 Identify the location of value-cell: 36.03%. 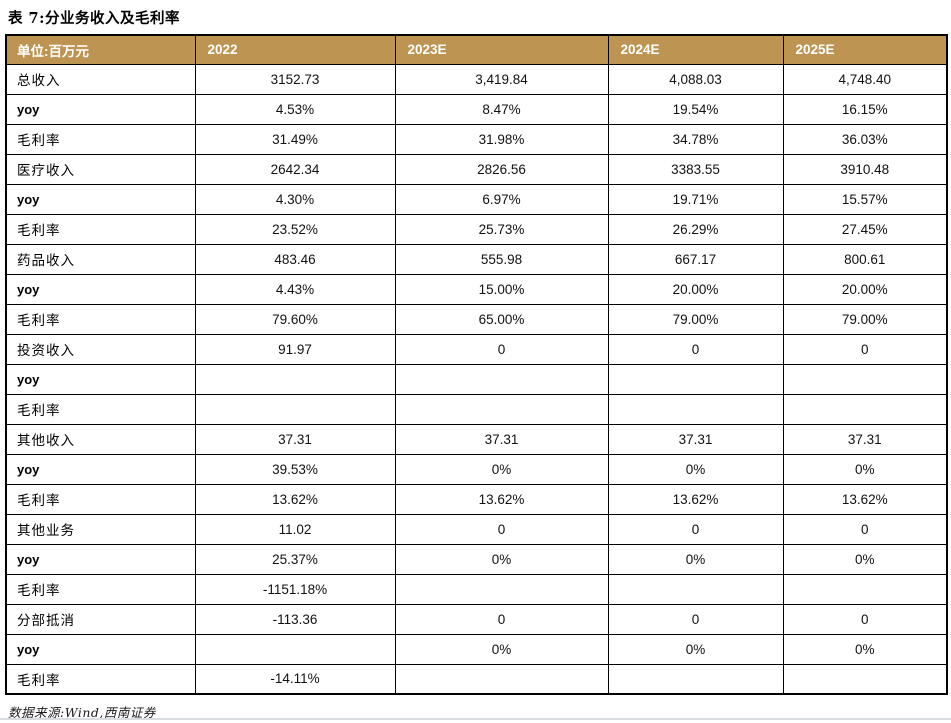
(865, 139).